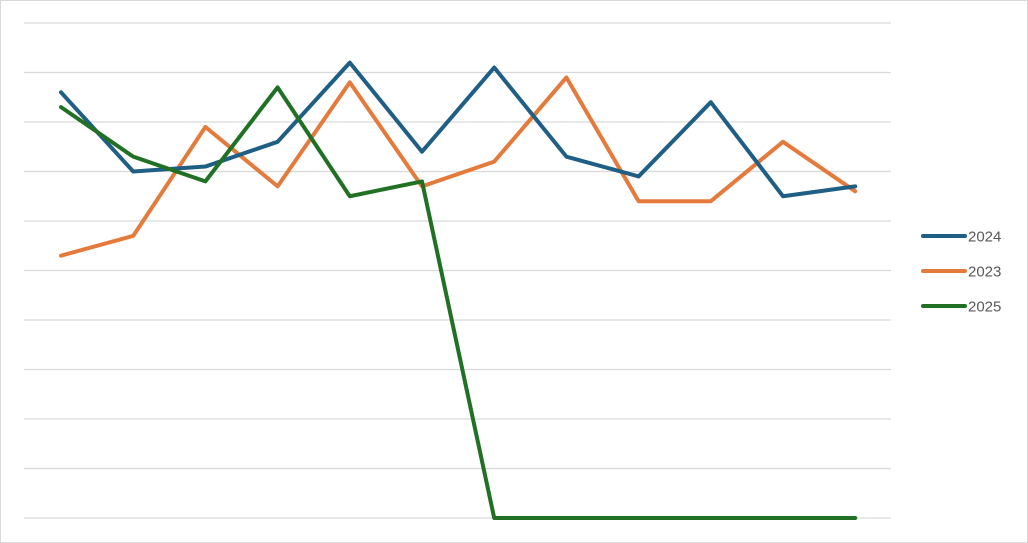 The image size is (1028, 543). I want to click on legend-label: 2024, so click(984, 237).